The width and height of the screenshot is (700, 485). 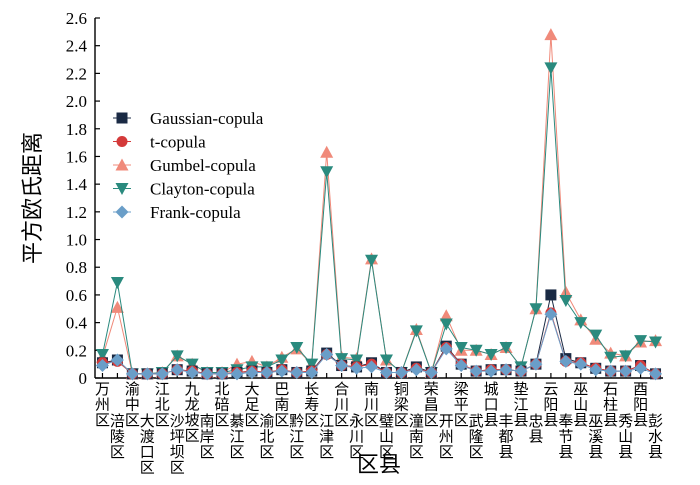 I want to click on y-tick-label: 1.2, so click(x=76, y=212).